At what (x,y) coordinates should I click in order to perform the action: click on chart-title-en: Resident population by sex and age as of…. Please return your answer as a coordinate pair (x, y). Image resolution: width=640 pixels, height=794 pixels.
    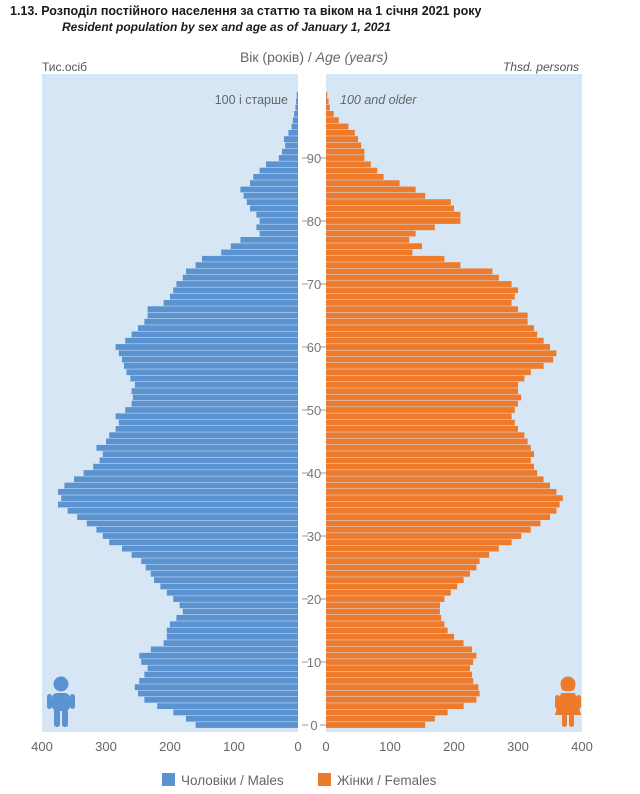
    Looking at the image, I should click on (226, 27).